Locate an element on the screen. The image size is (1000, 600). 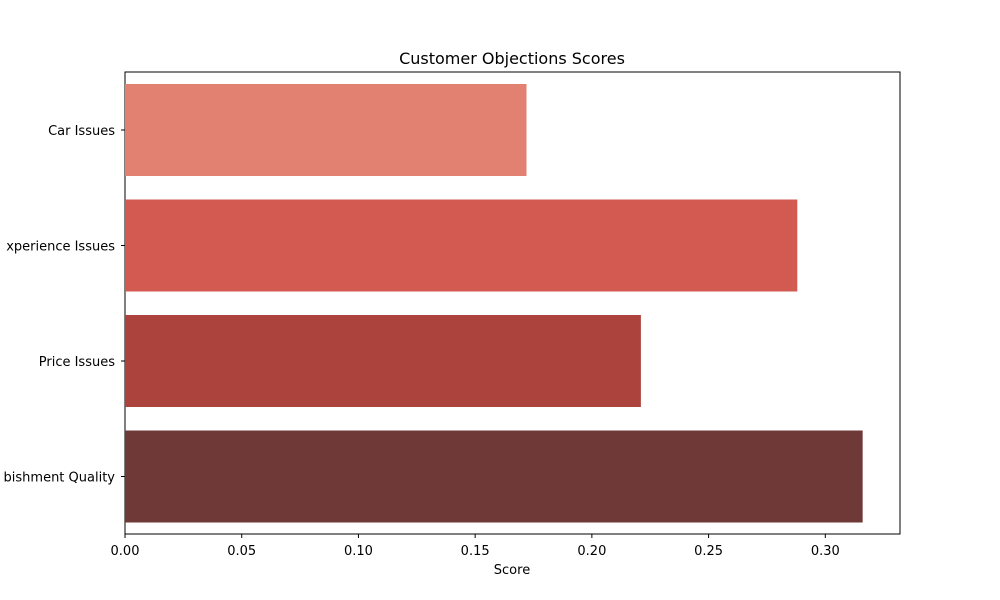
x-tick-label: 0.30 is located at coordinates (825, 551).